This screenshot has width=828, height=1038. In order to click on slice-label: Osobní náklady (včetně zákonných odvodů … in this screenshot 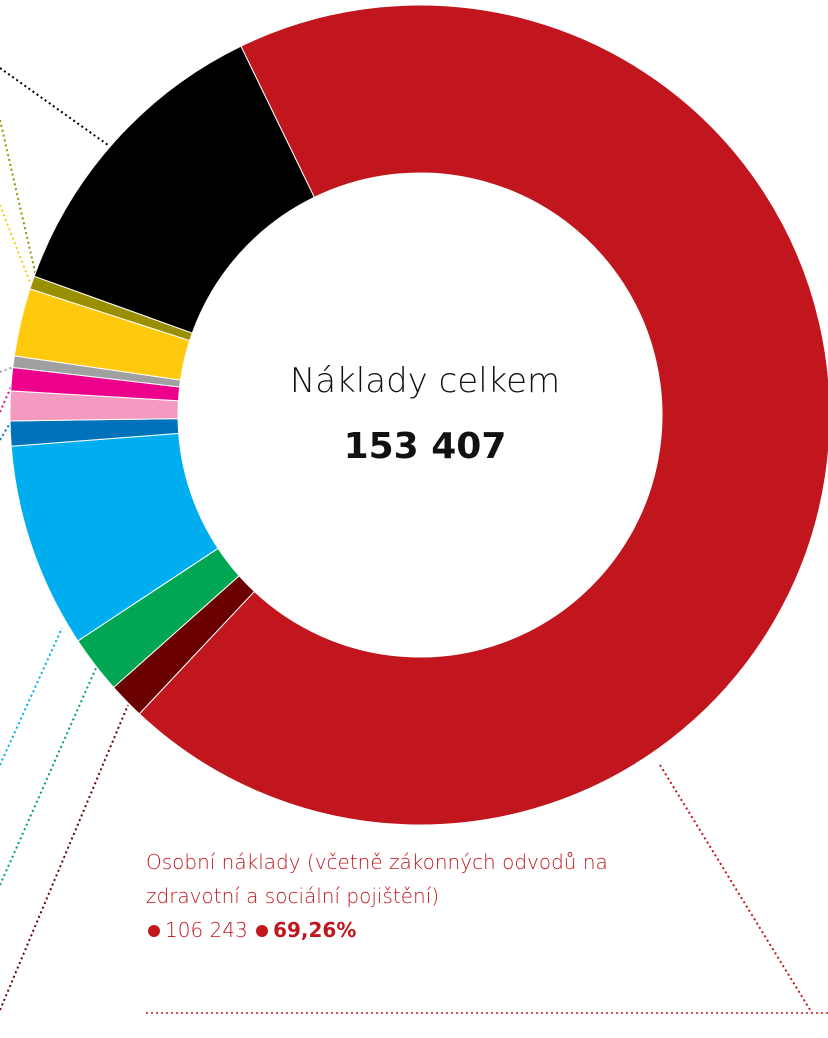, I will do `click(406, 896)`.